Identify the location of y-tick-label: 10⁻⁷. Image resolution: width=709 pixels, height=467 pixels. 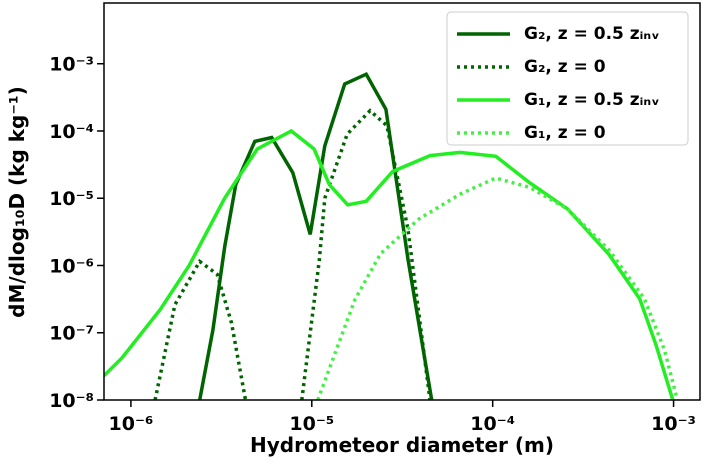
(71, 334).